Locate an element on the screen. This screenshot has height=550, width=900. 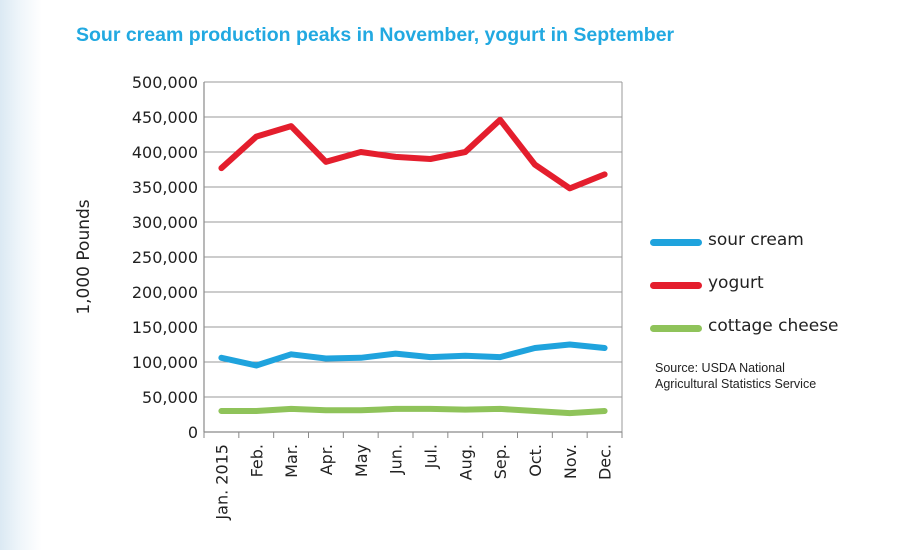
y-tick-label-7: 350,000 is located at coordinates (165, 187).